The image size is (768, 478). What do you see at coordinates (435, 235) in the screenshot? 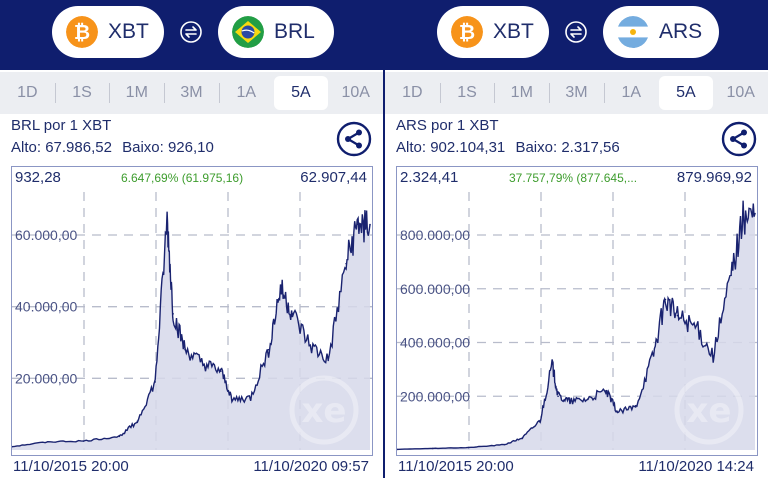
I see `y-tick-label: 800.000,00` at bounding box center [435, 235].